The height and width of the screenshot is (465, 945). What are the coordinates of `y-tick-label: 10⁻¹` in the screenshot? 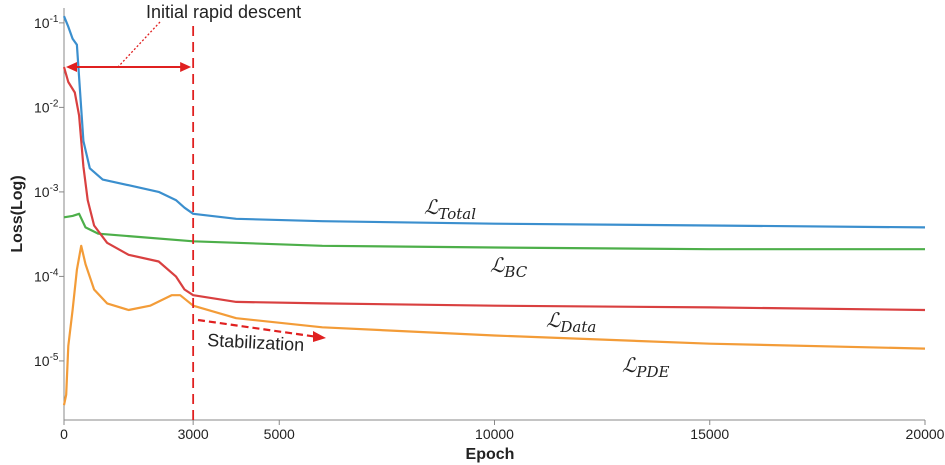 It's located at (46, 22).